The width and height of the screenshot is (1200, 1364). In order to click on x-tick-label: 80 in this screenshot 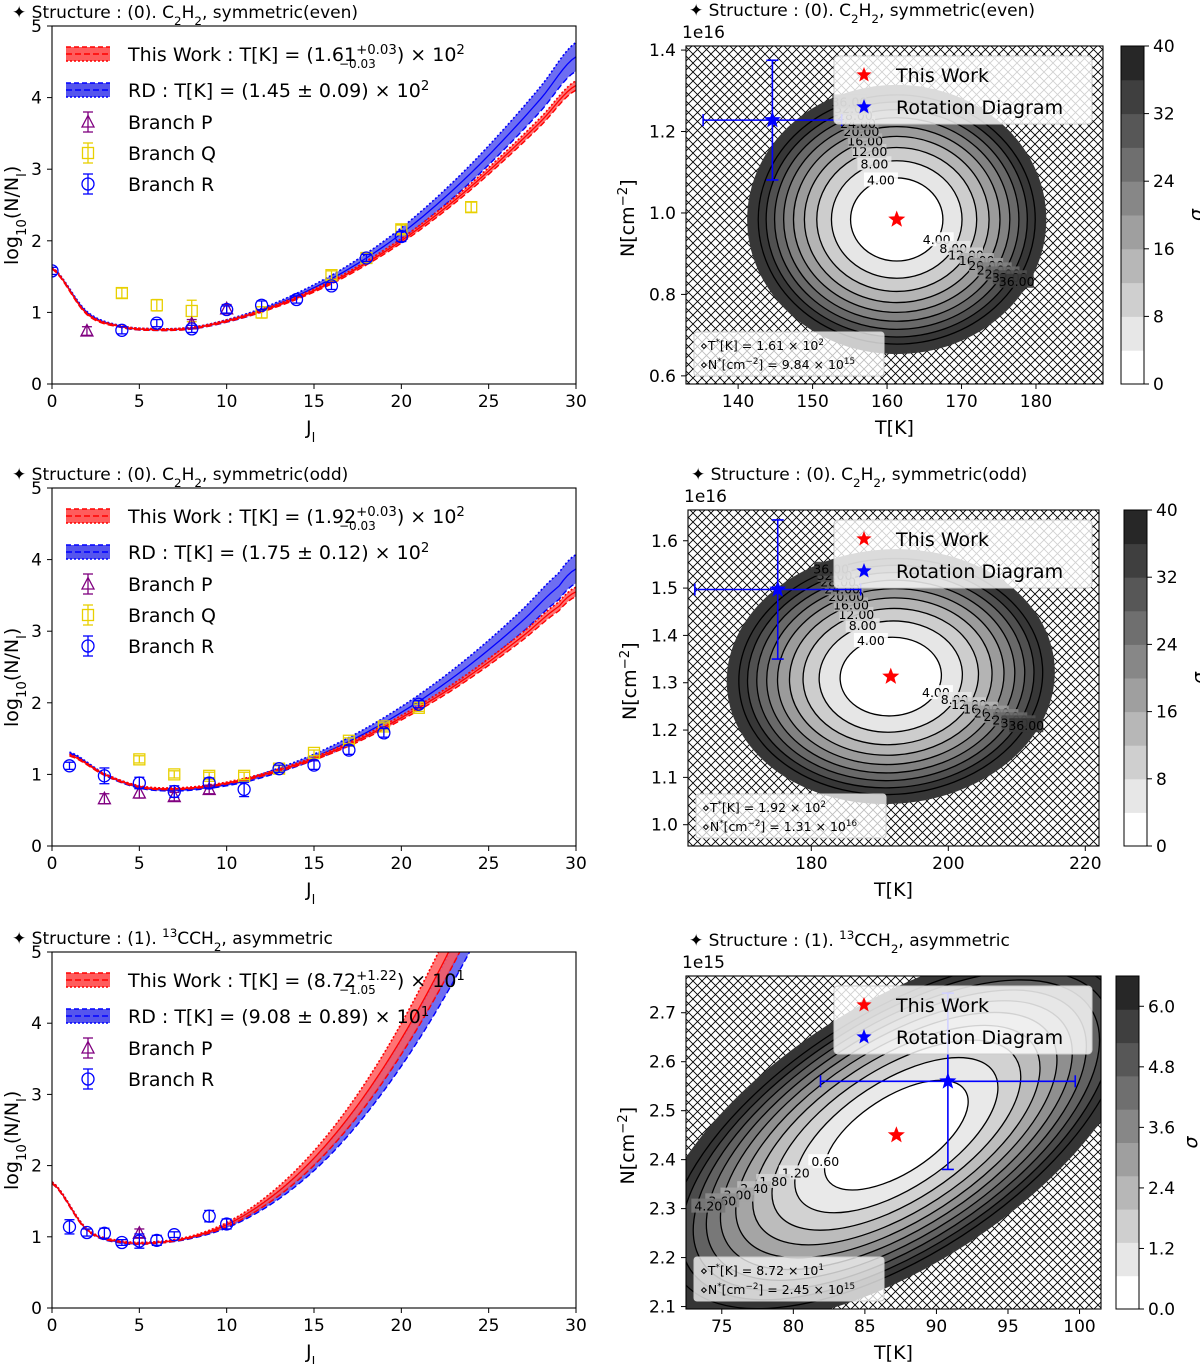, I will do `click(794, 1327)`.